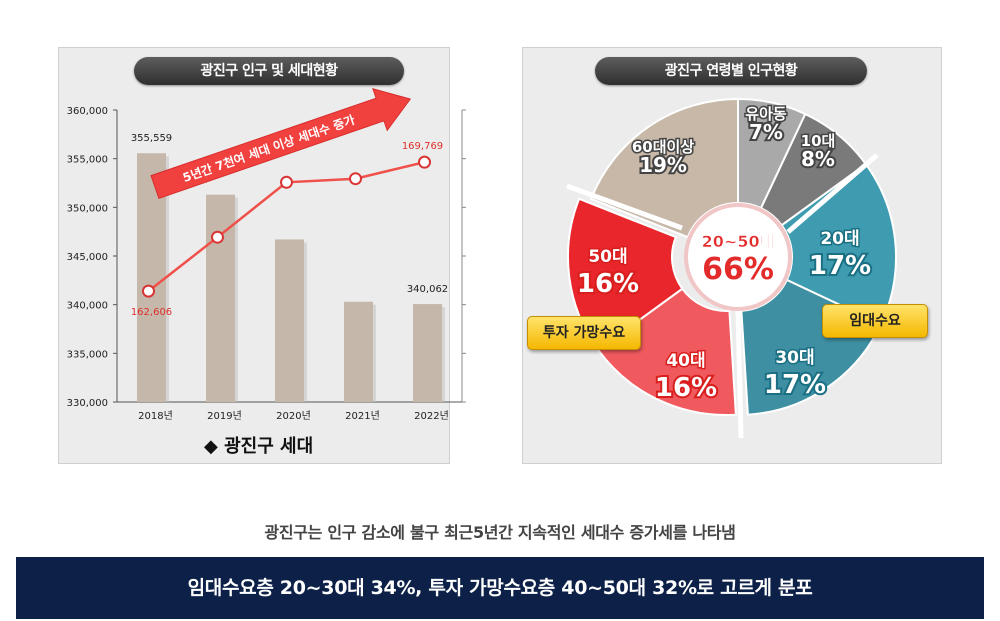 The width and height of the screenshot is (1000, 621). What do you see at coordinates (584, 333) in the screenshot?
I see `invest-demand-tag: 투자 가망수요` at bounding box center [584, 333].